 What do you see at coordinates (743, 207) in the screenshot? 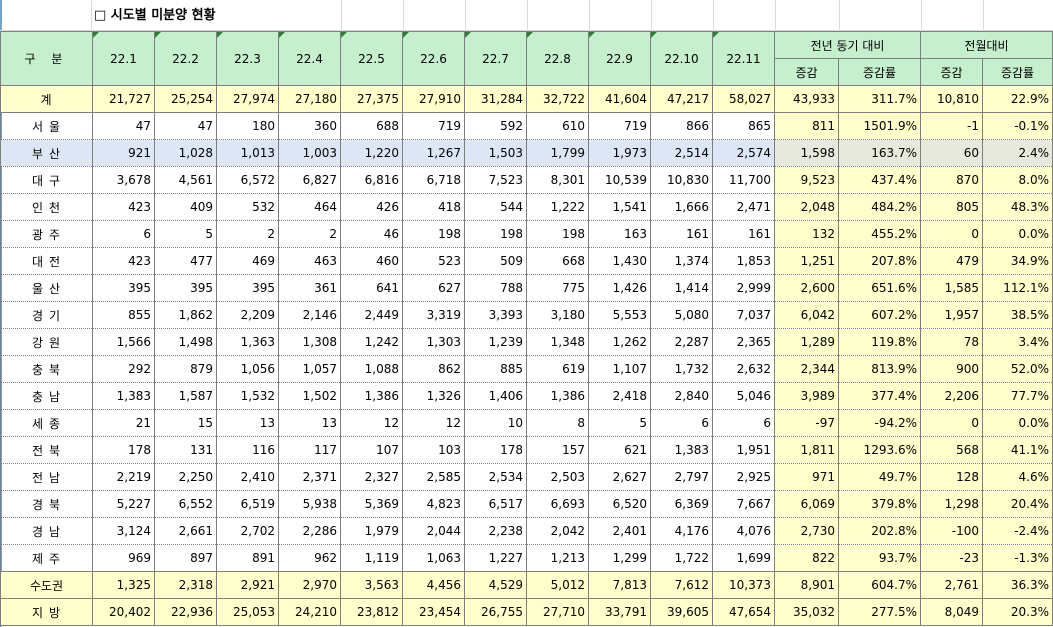
I see `value-cell: 2,471` at bounding box center [743, 207].